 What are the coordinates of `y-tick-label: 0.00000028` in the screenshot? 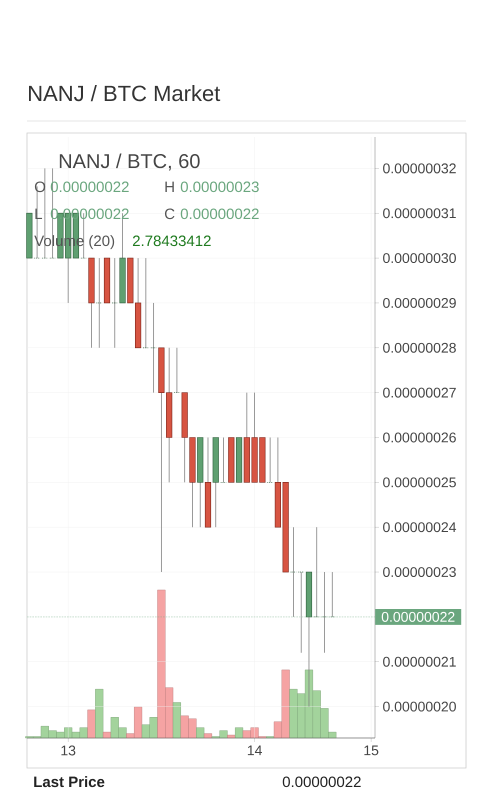 It's located at (419, 347).